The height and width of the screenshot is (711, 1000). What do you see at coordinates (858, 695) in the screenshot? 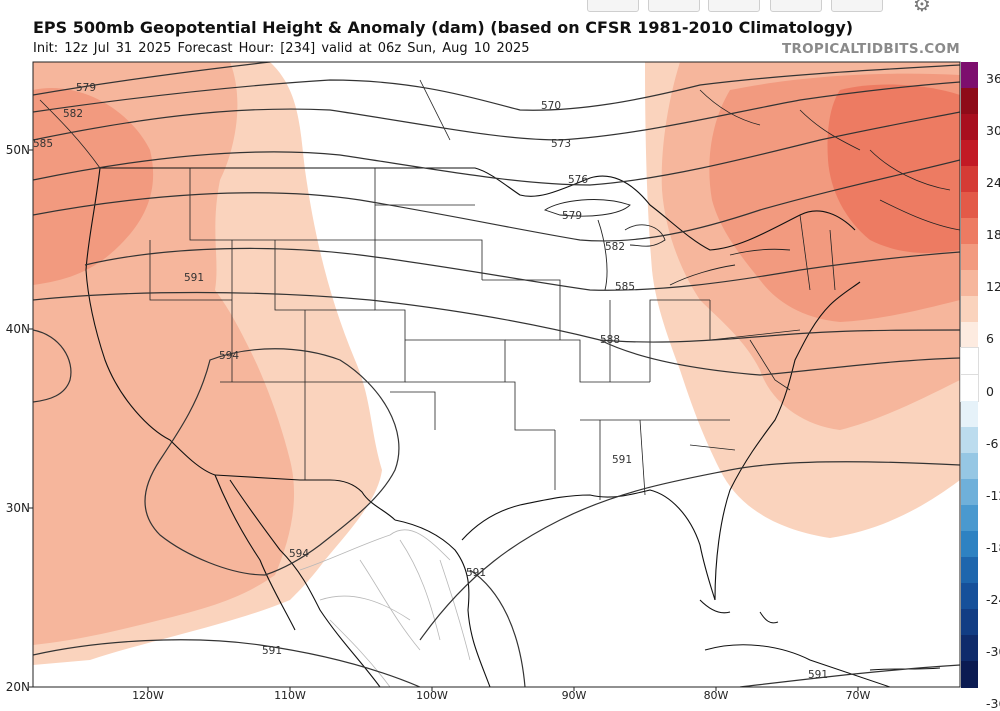
I see `lon-label: 70W` at bounding box center [858, 695].